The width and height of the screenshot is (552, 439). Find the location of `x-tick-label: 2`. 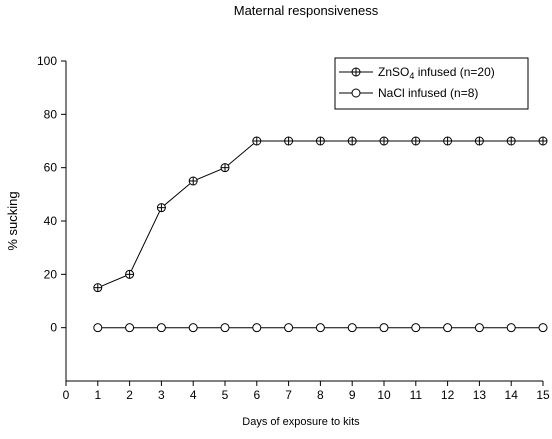

x-tick-label: 2 is located at coordinates (129, 395).